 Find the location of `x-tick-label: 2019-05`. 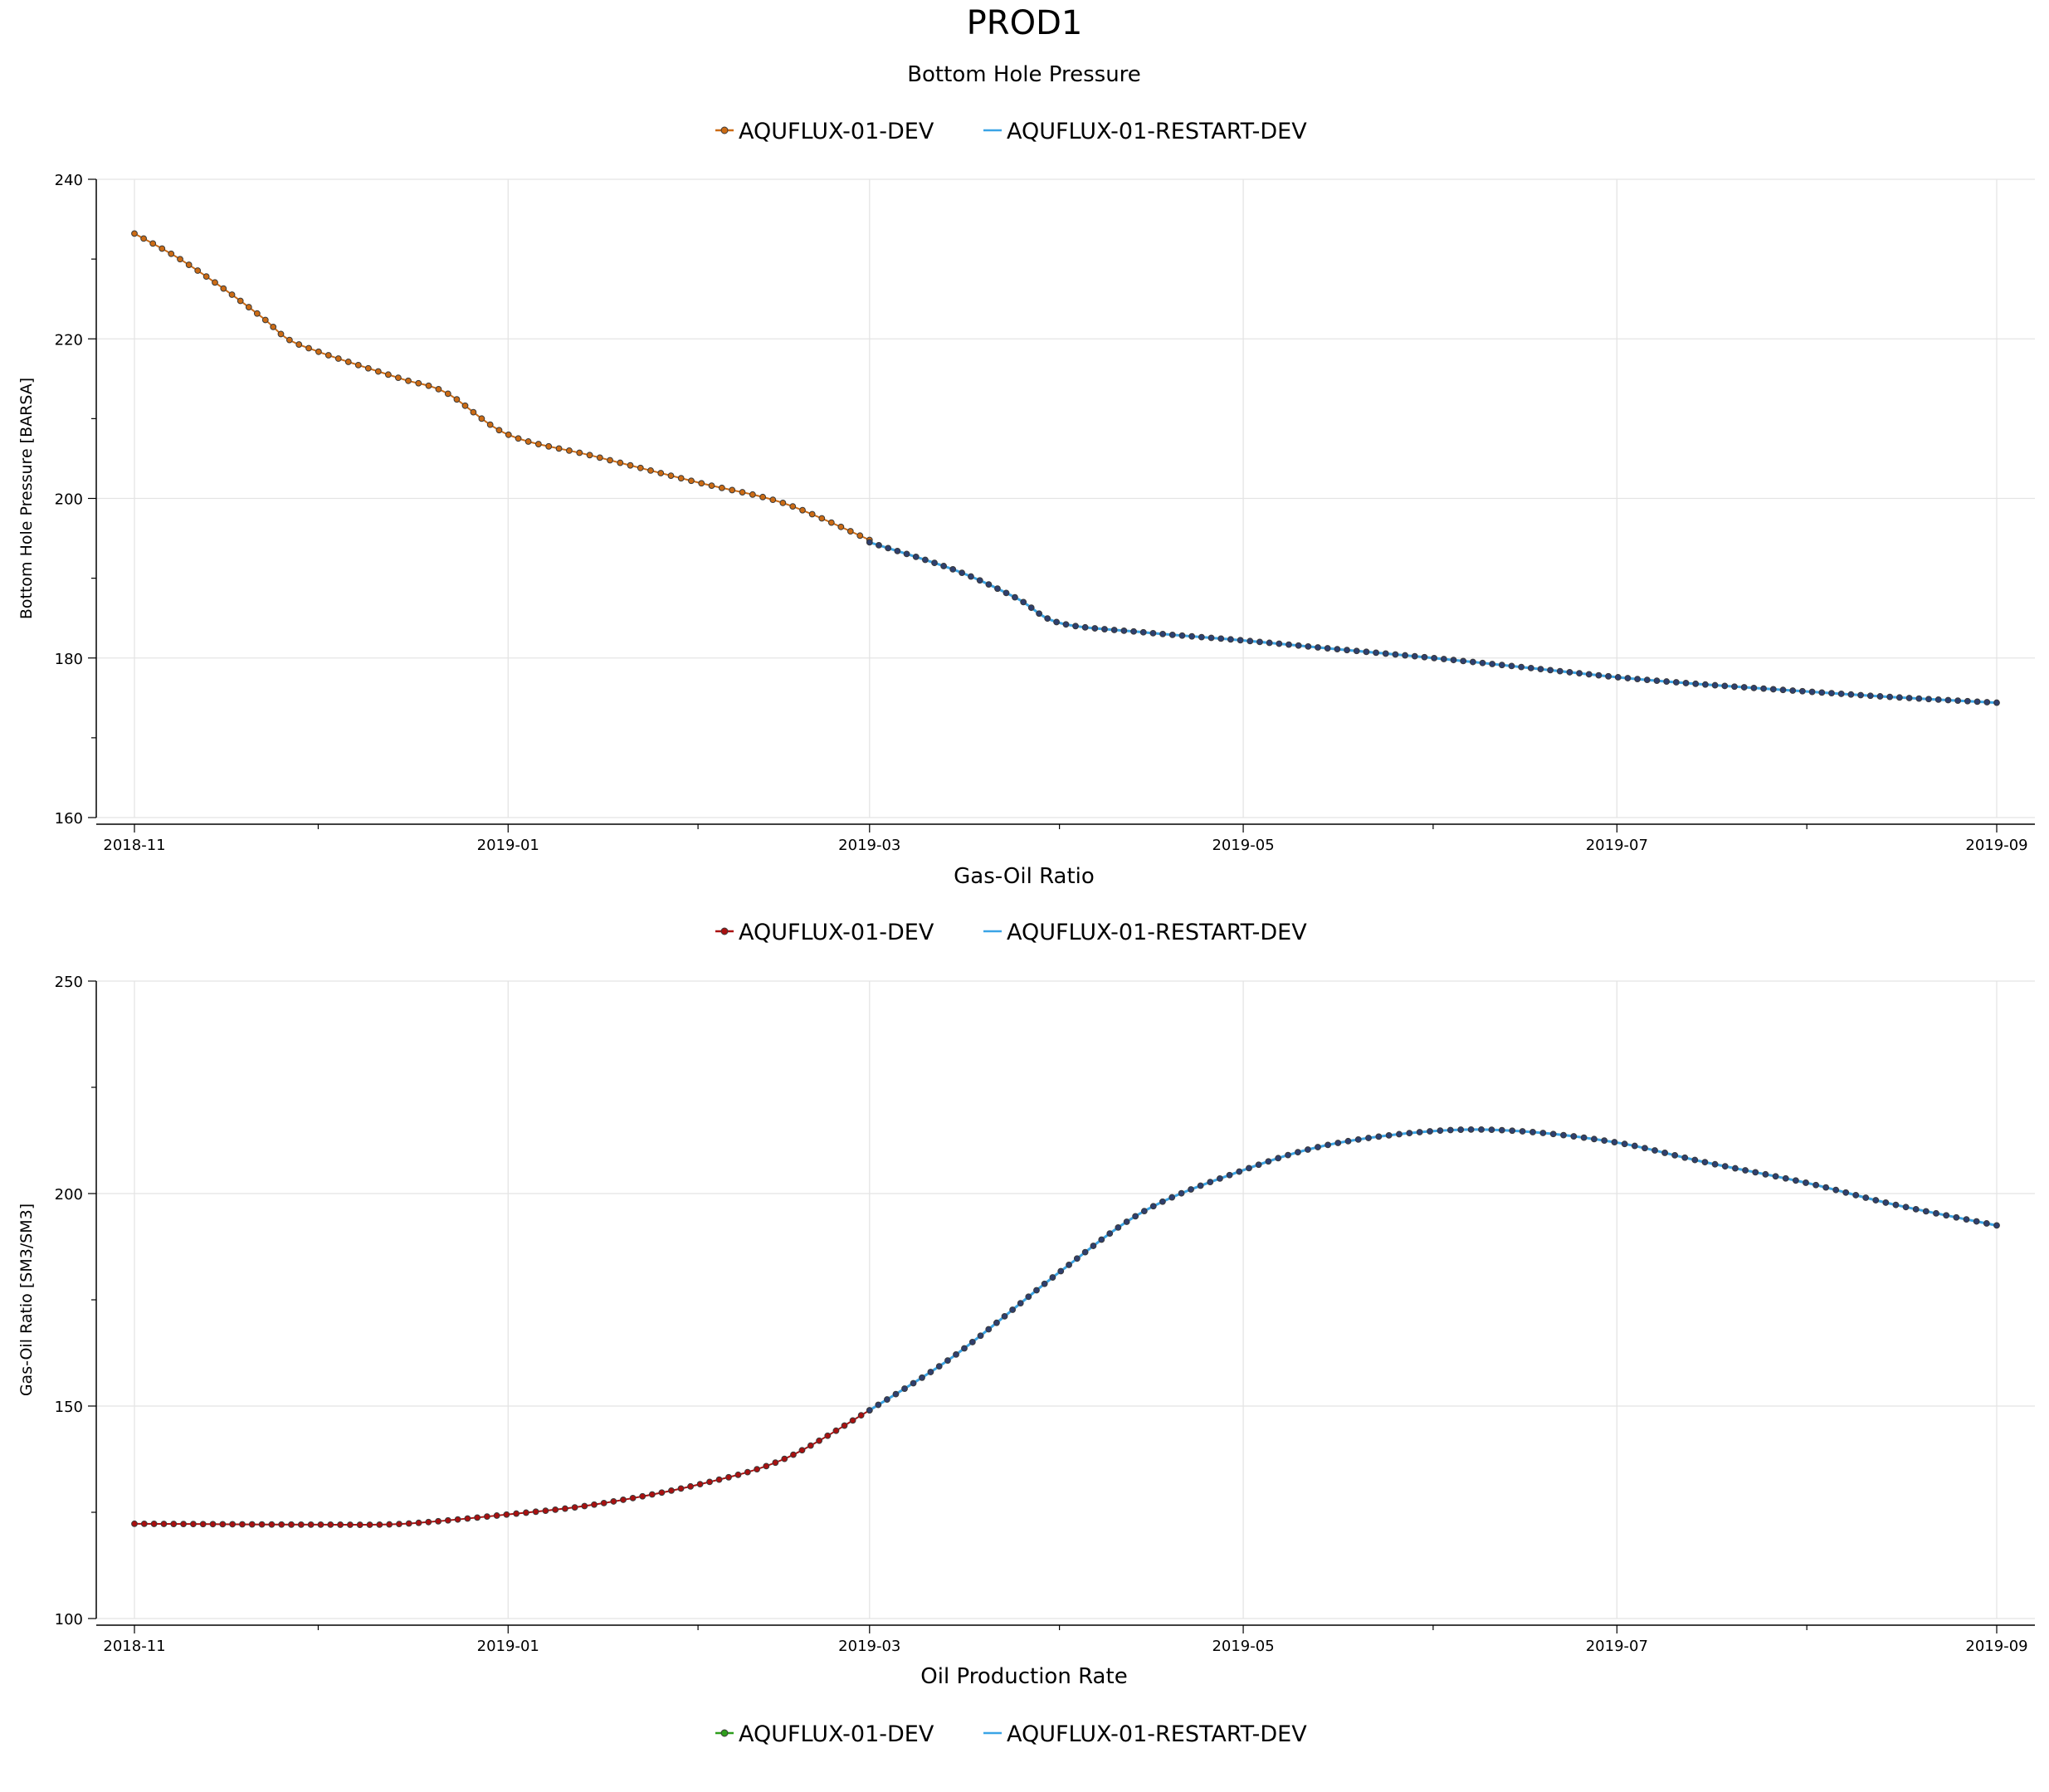

x-tick-label: 2019-05 is located at coordinates (1243, 845).